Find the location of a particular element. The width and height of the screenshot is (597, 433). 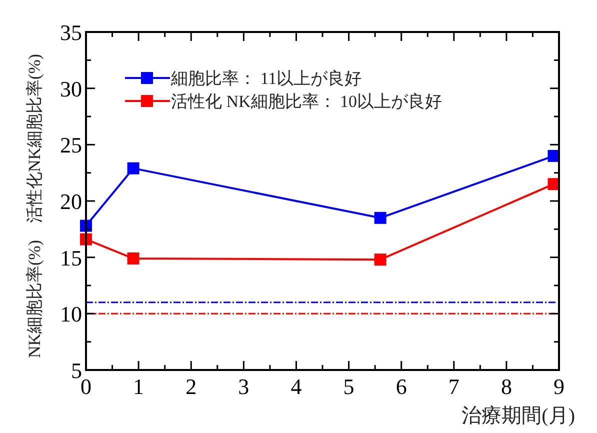

legend-label: 活性化 NK細胞比率： 10以上が良好 is located at coordinates (306, 101).